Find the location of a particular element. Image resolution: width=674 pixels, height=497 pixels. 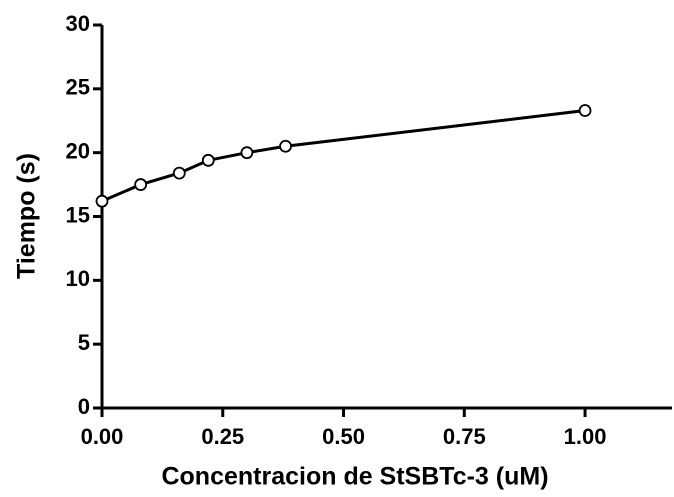

y-tick-label: 5 is located at coordinates (84, 342).